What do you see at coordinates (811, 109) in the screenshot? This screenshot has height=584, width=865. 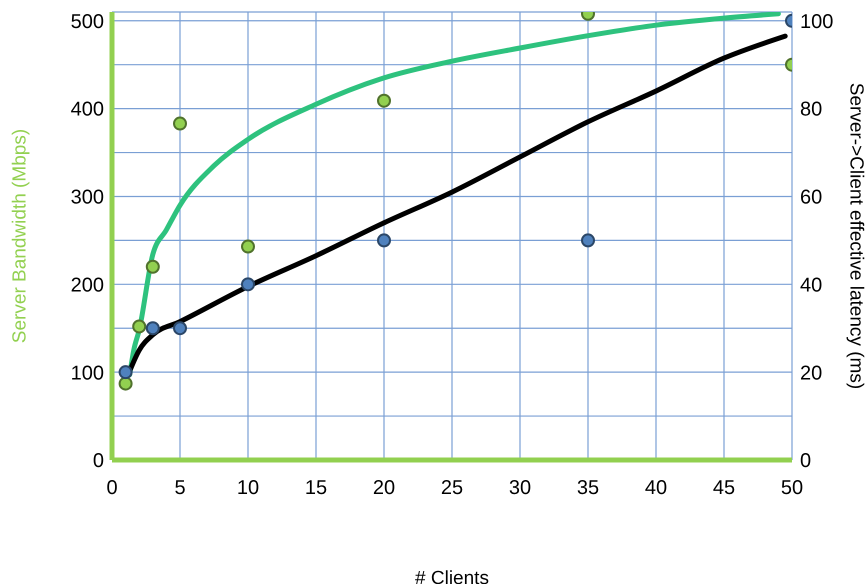 I see `y2-tick-label: 80` at bounding box center [811, 109].